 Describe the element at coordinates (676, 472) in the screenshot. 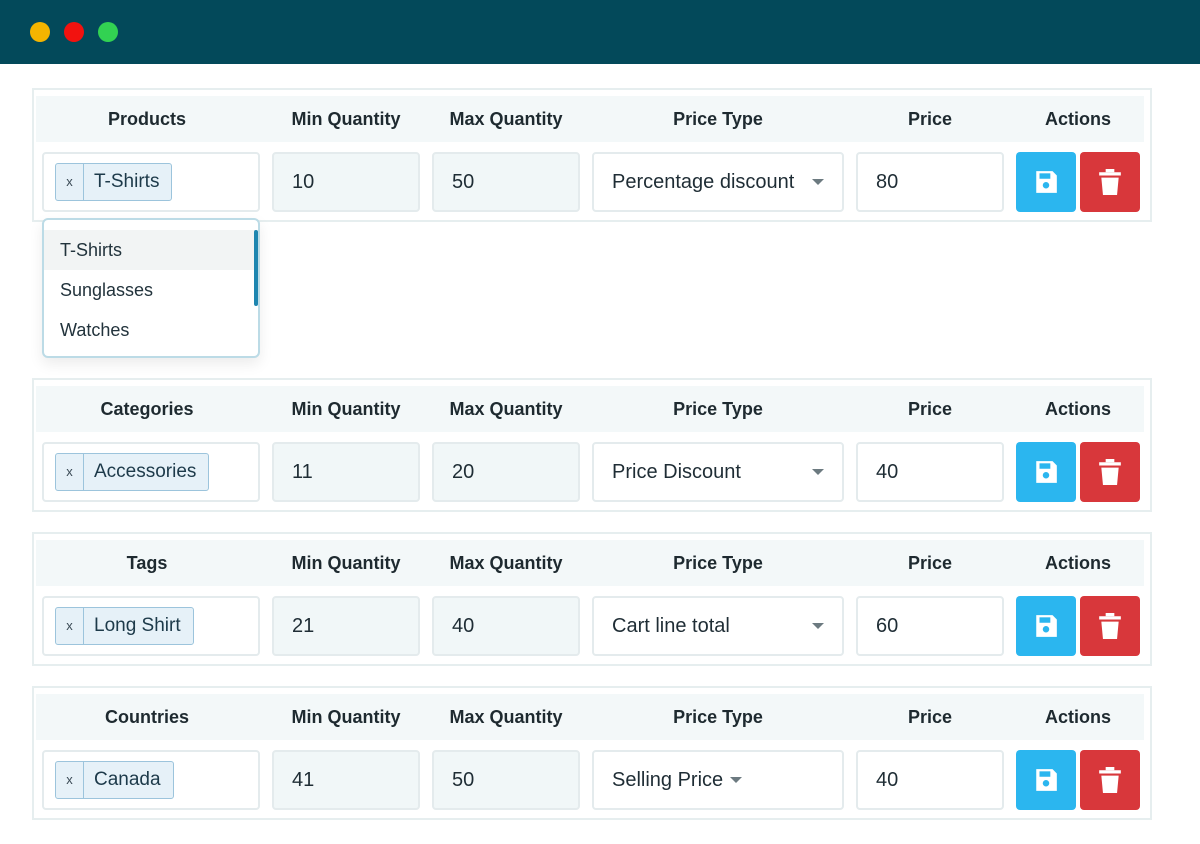

I see `price-type-value: Price Discount` at that location.